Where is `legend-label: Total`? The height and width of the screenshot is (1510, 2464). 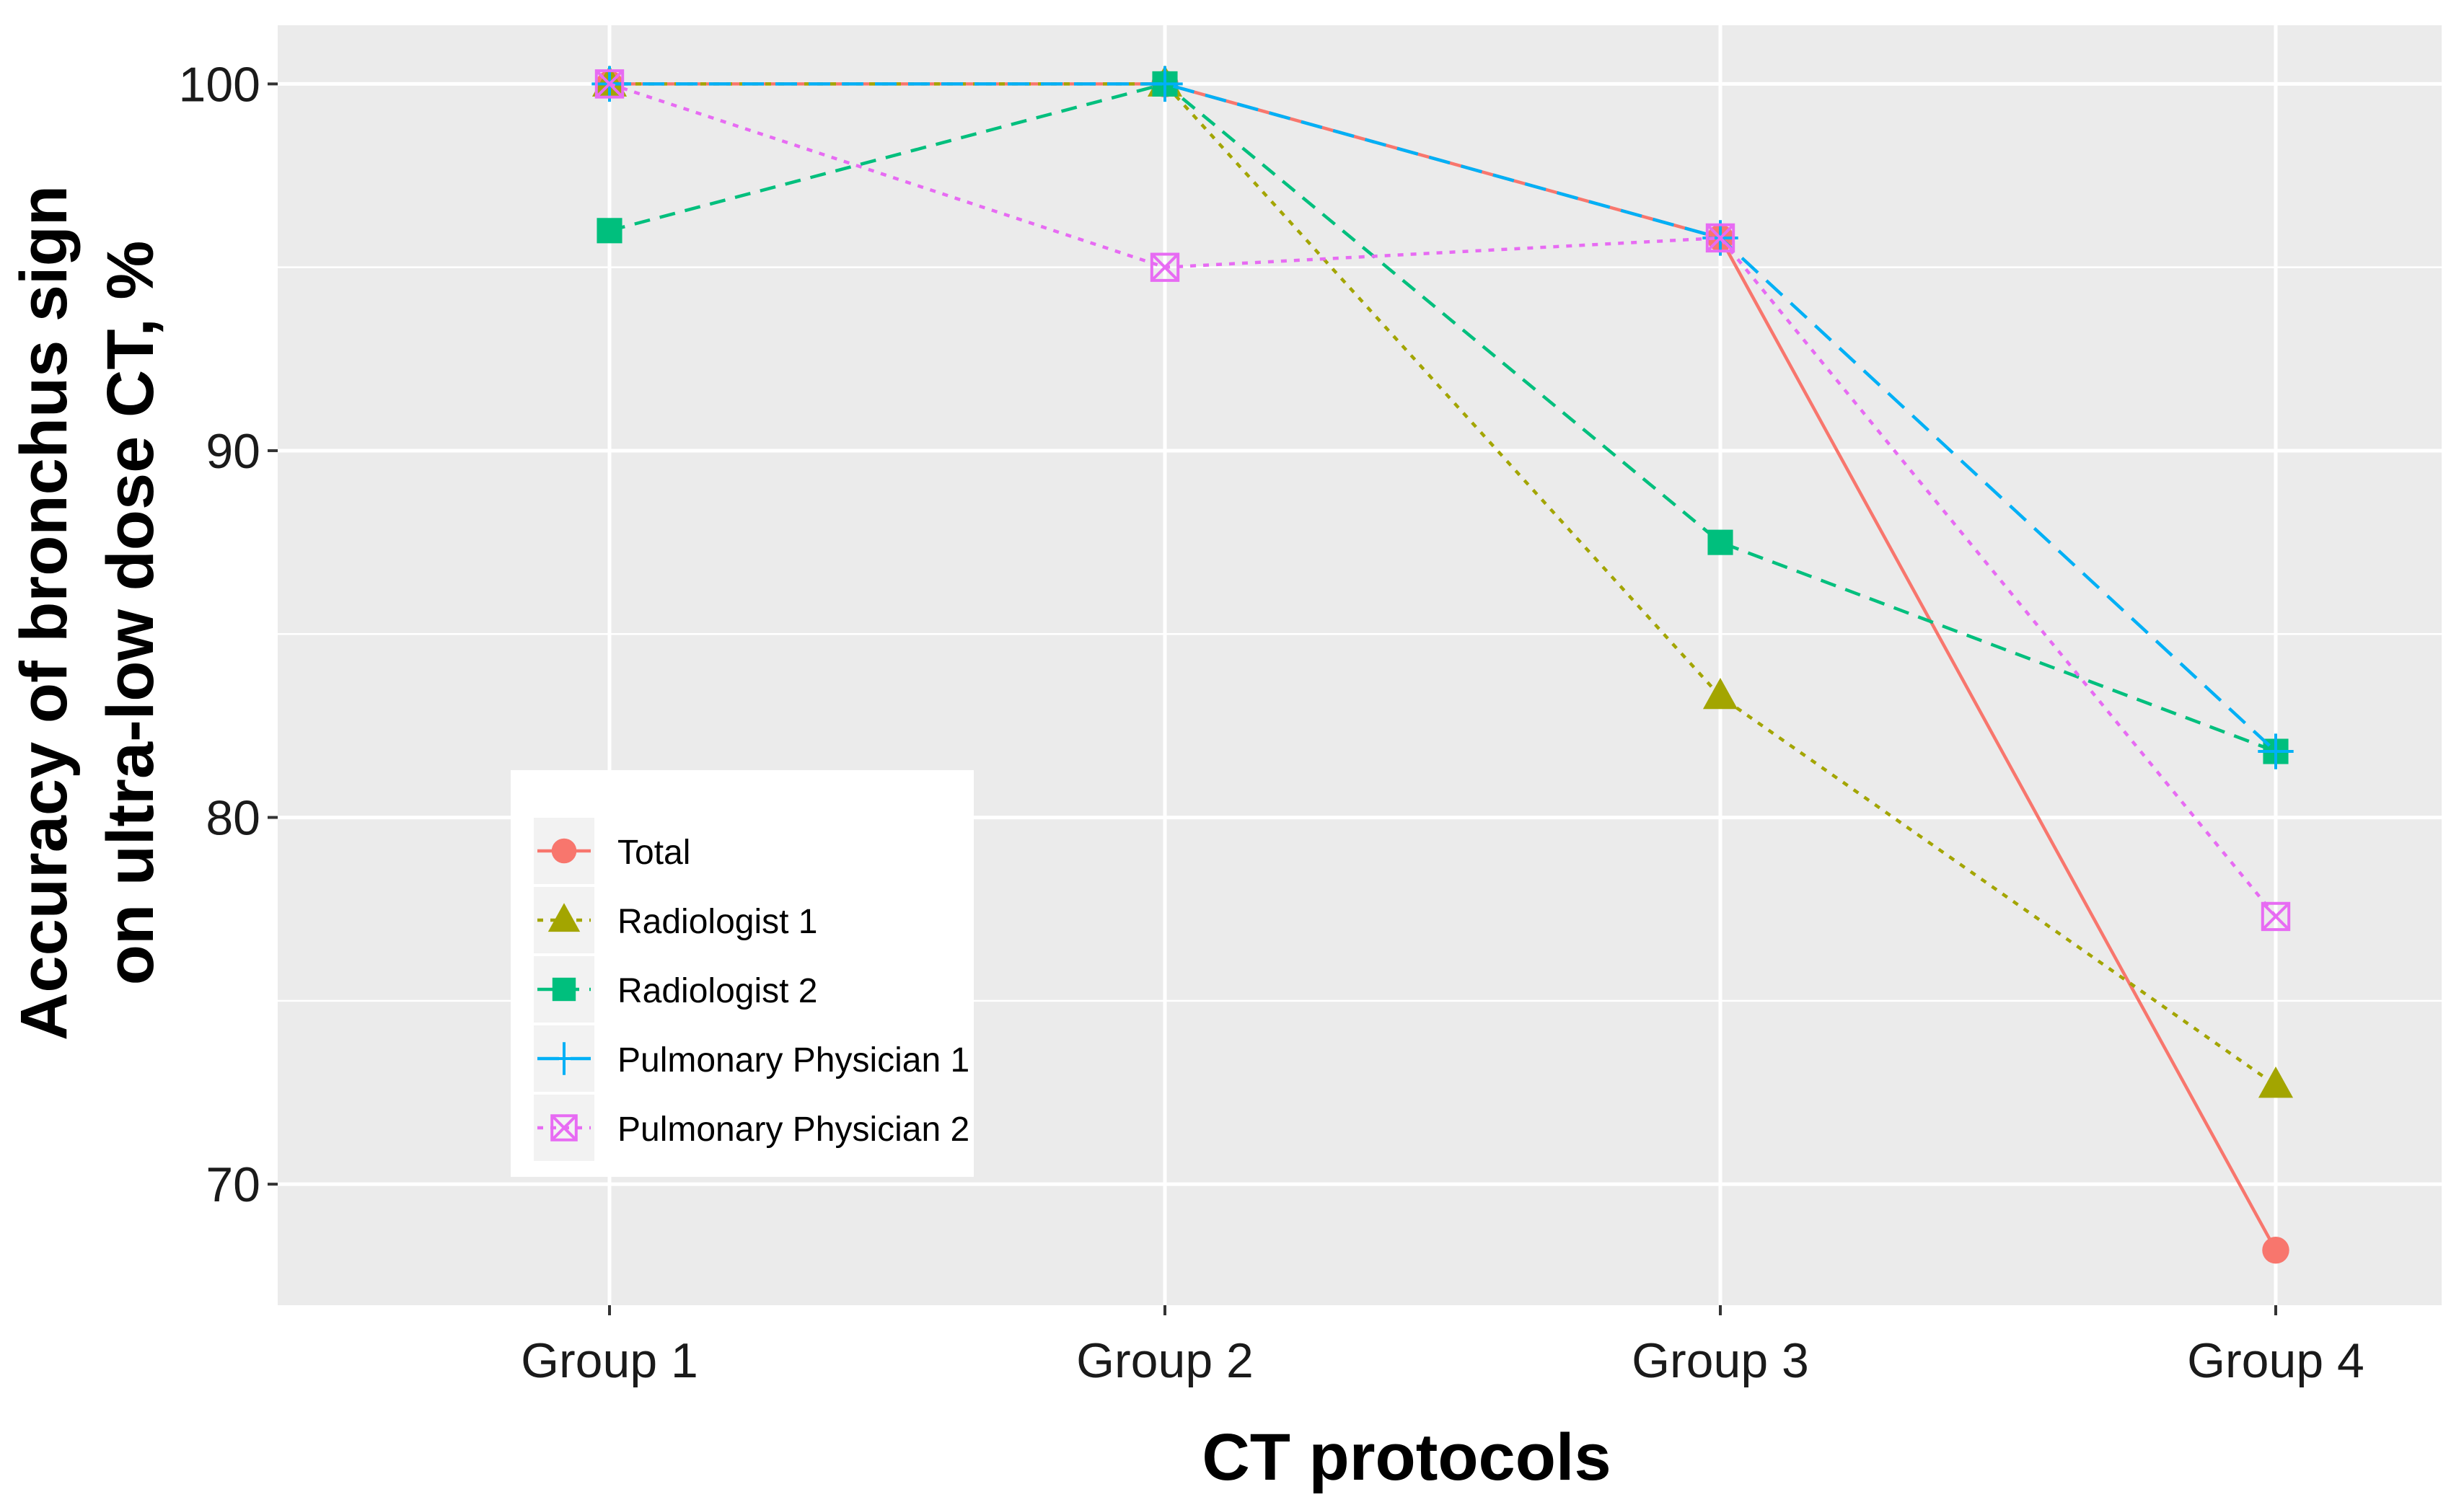
legend-label: Total is located at coordinates (653, 853).